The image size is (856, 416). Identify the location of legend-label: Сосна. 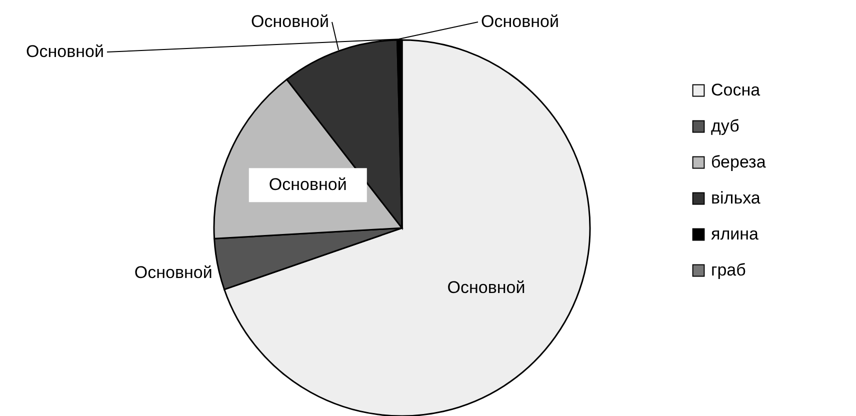
(736, 90).